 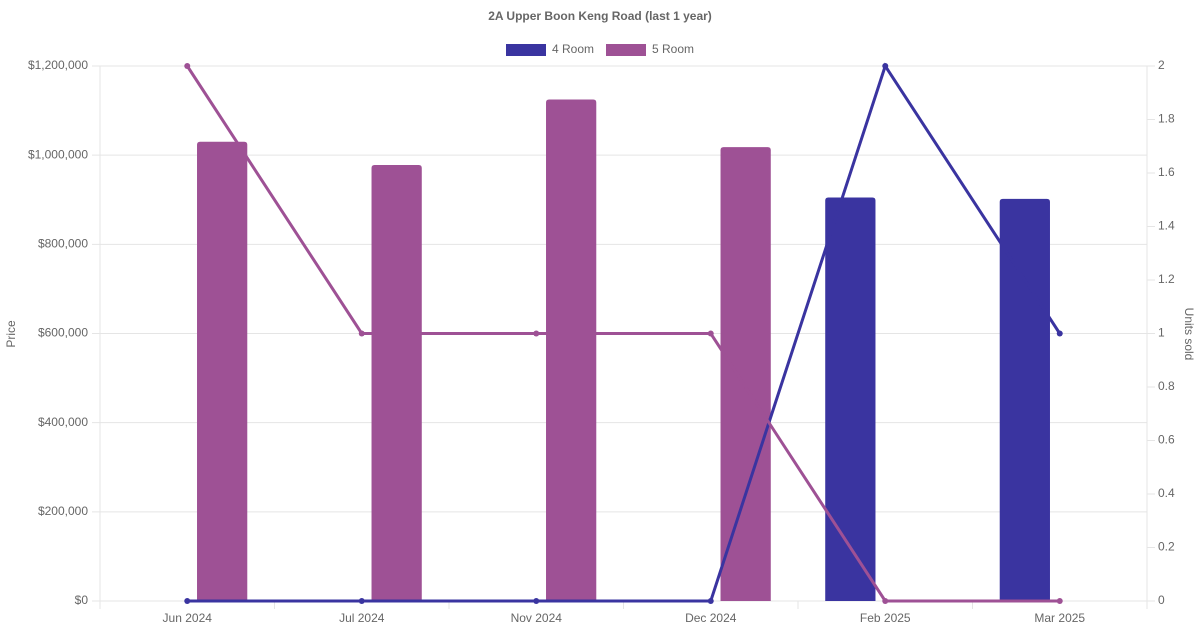 What do you see at coordinates (58, 65) in the screenshot?
I see `y-tick-label: $1,200,000` at bounding box center [58, 65].